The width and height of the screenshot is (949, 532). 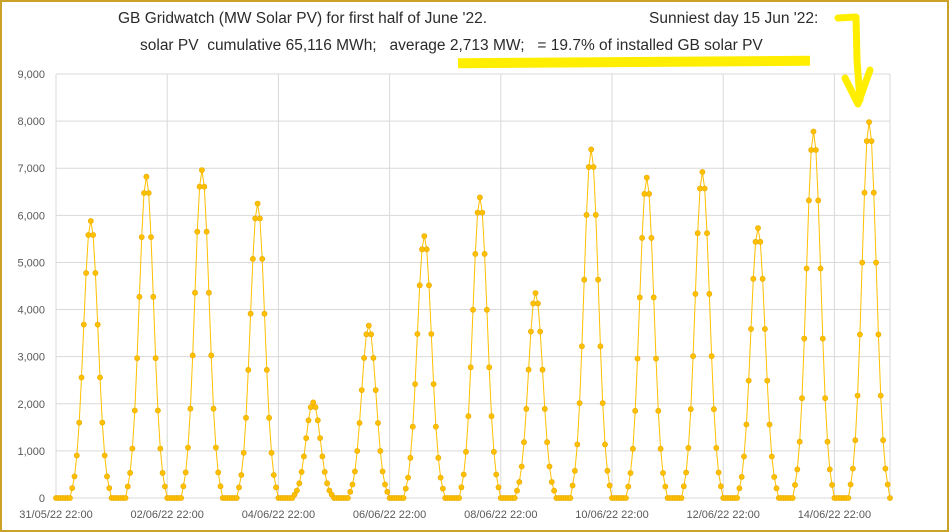 What do you see at coordinates (31, 263) in the screenshot?
I see `y-tick-label: 5,000` at bounding box center [31, 263].